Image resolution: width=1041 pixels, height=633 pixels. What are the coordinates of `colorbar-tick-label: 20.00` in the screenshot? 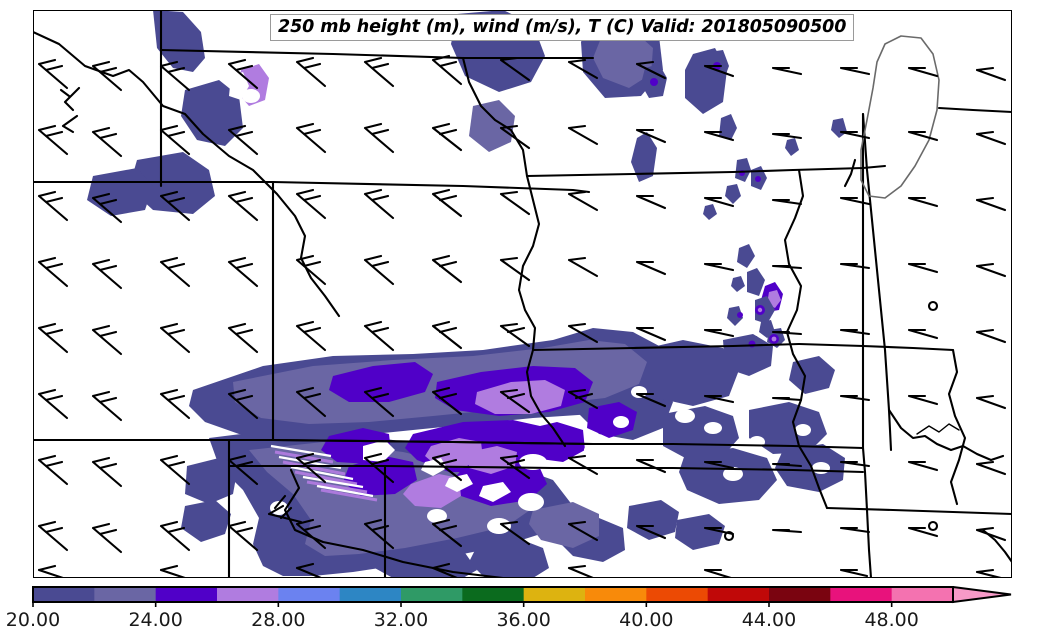 It's located at (33, 620).